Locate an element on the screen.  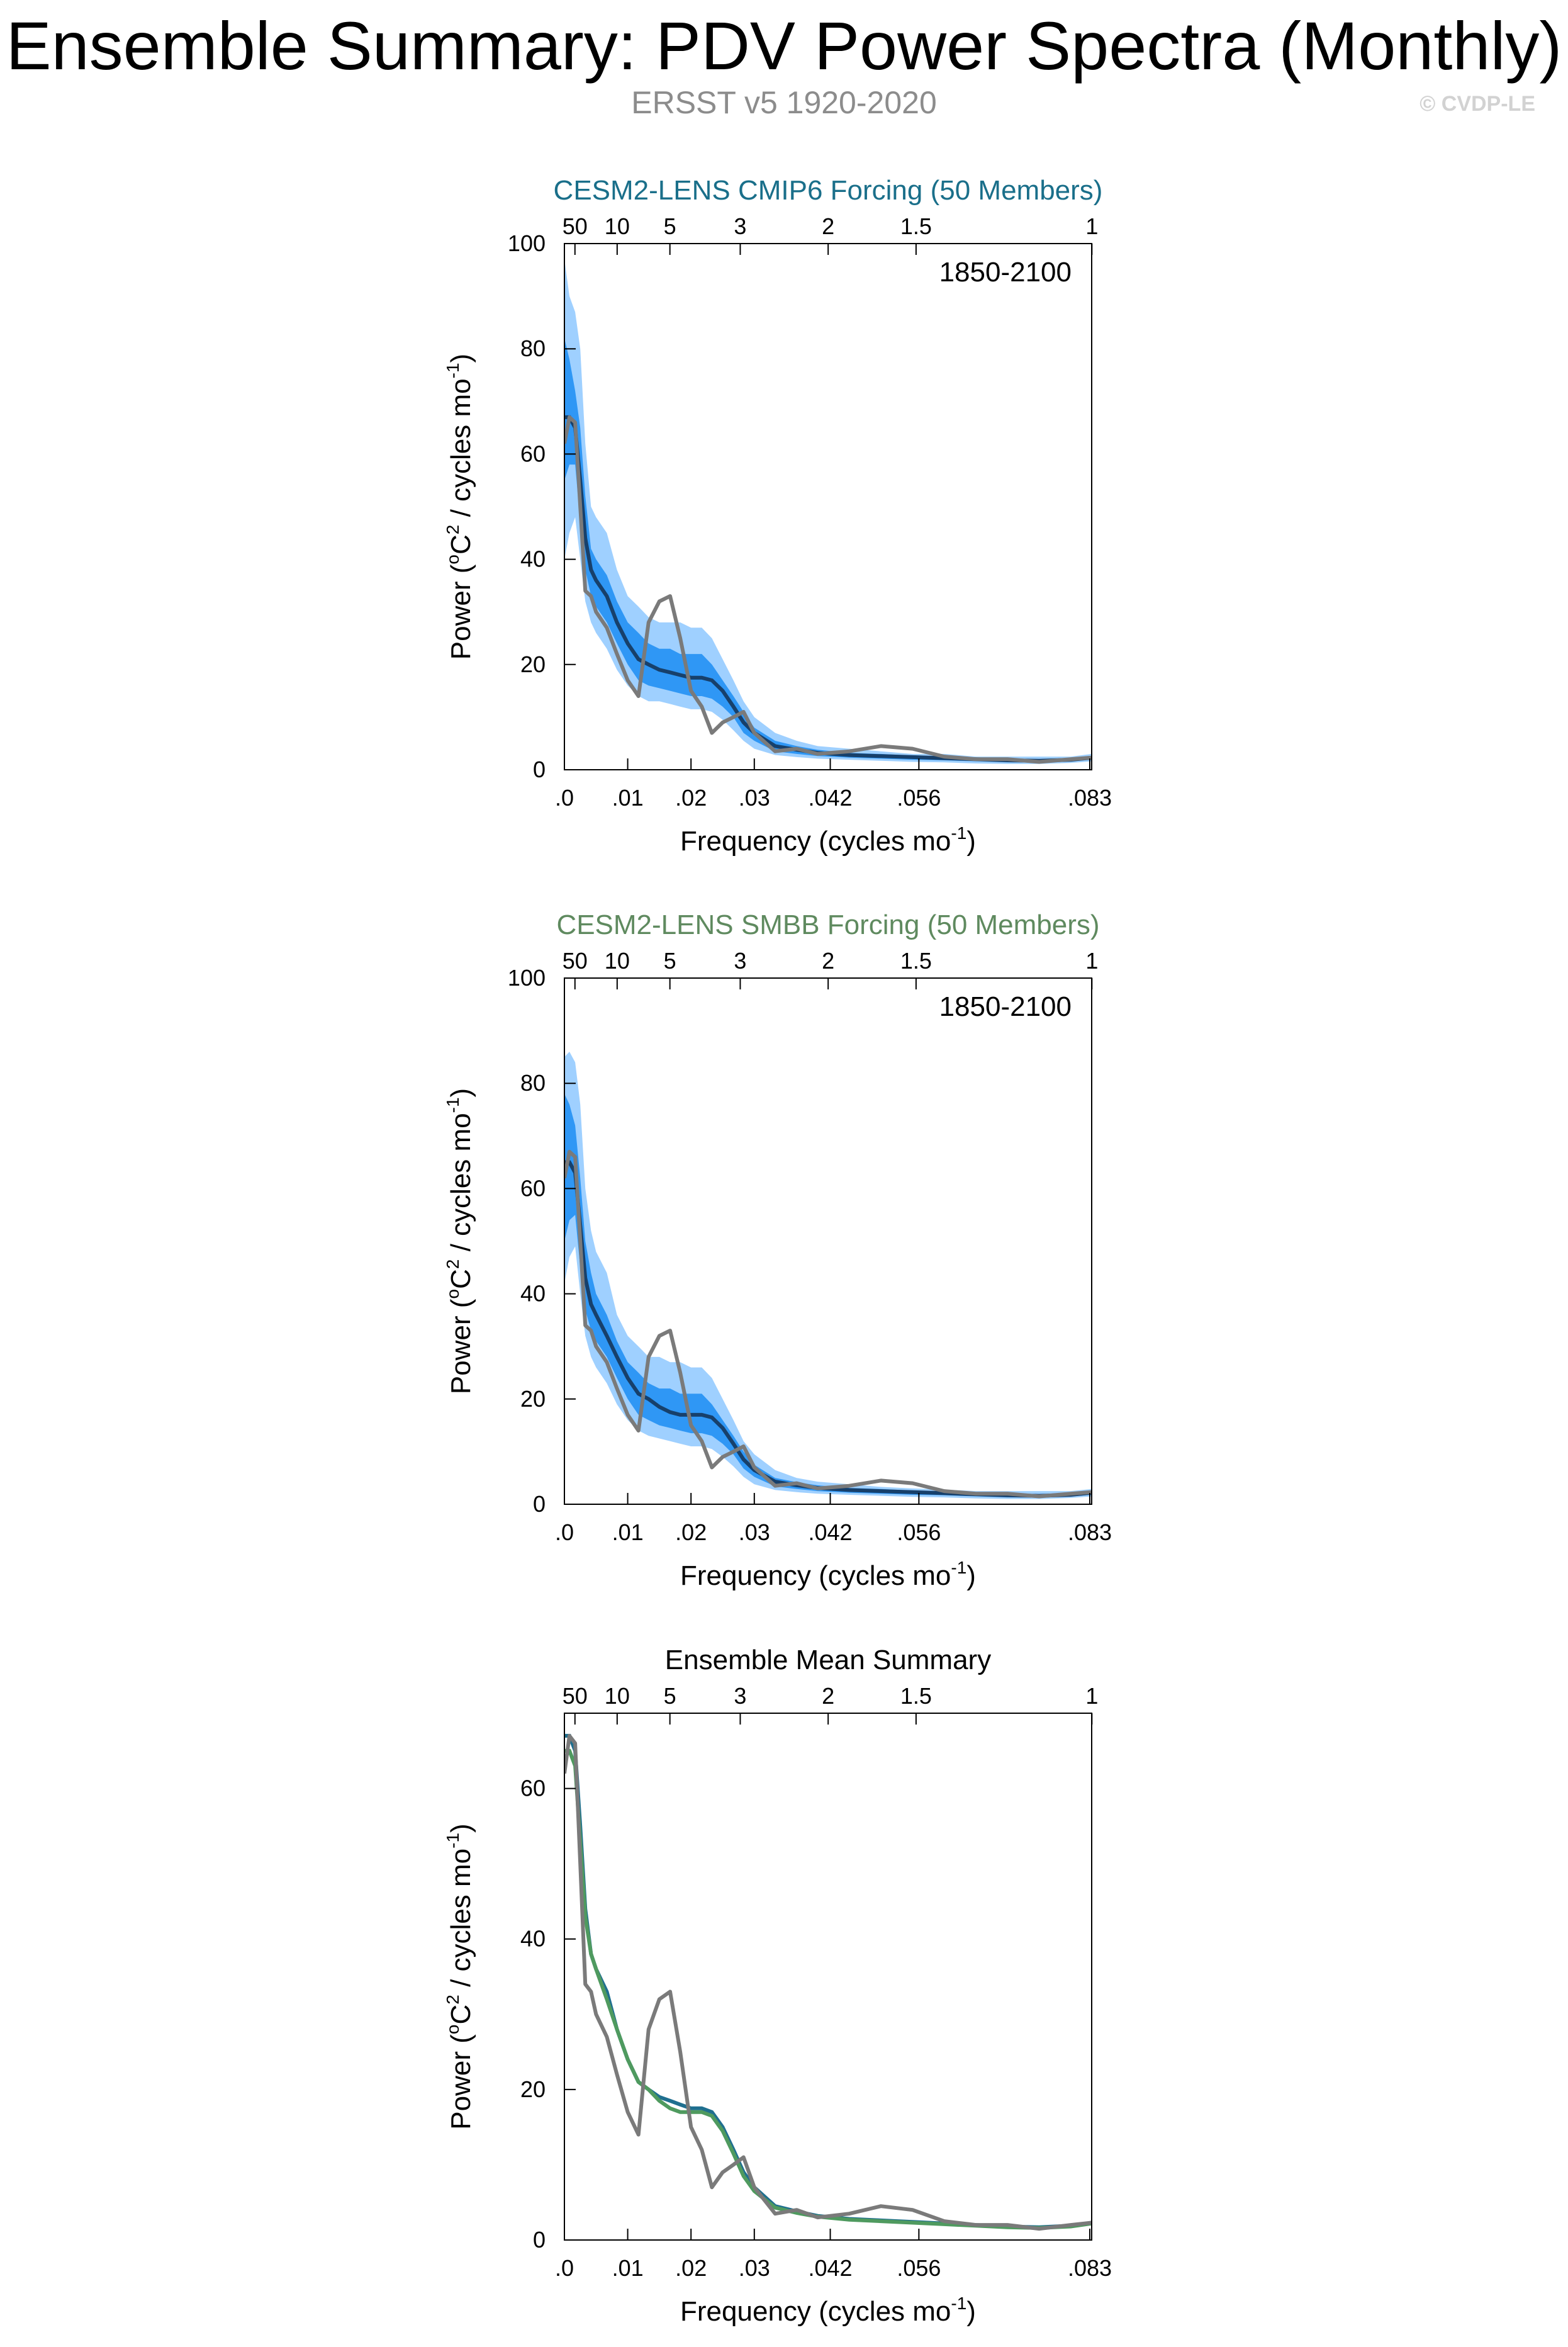
series-line-smbb-mean is located at coordinates (828, 1989).